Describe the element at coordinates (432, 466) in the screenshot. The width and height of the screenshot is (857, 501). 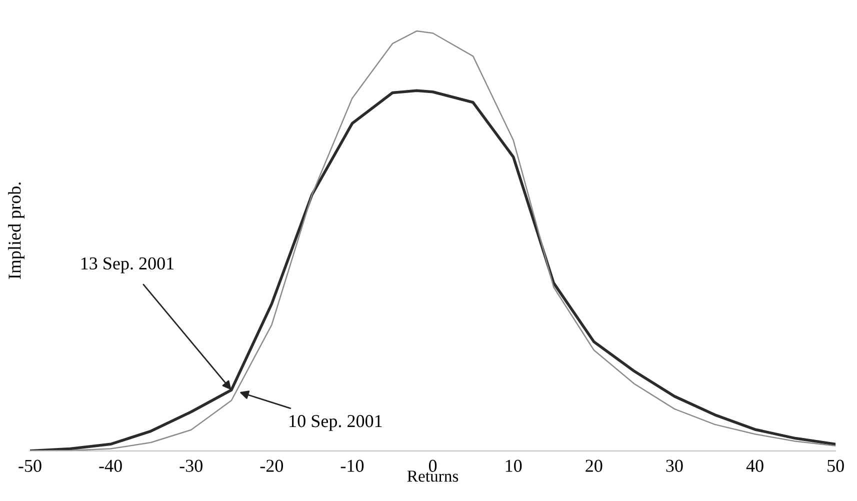
I see `x-tick-label: 0` at that location.